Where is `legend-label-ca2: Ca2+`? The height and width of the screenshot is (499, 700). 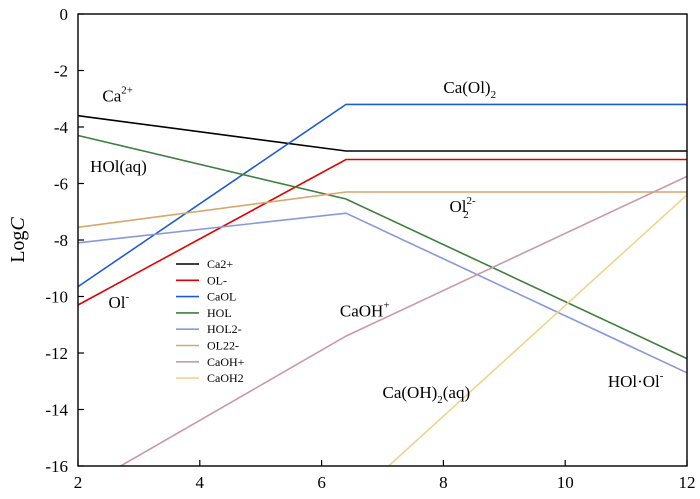
legend-label-ca2: Ca2+ is located at coordinates (220, 264).